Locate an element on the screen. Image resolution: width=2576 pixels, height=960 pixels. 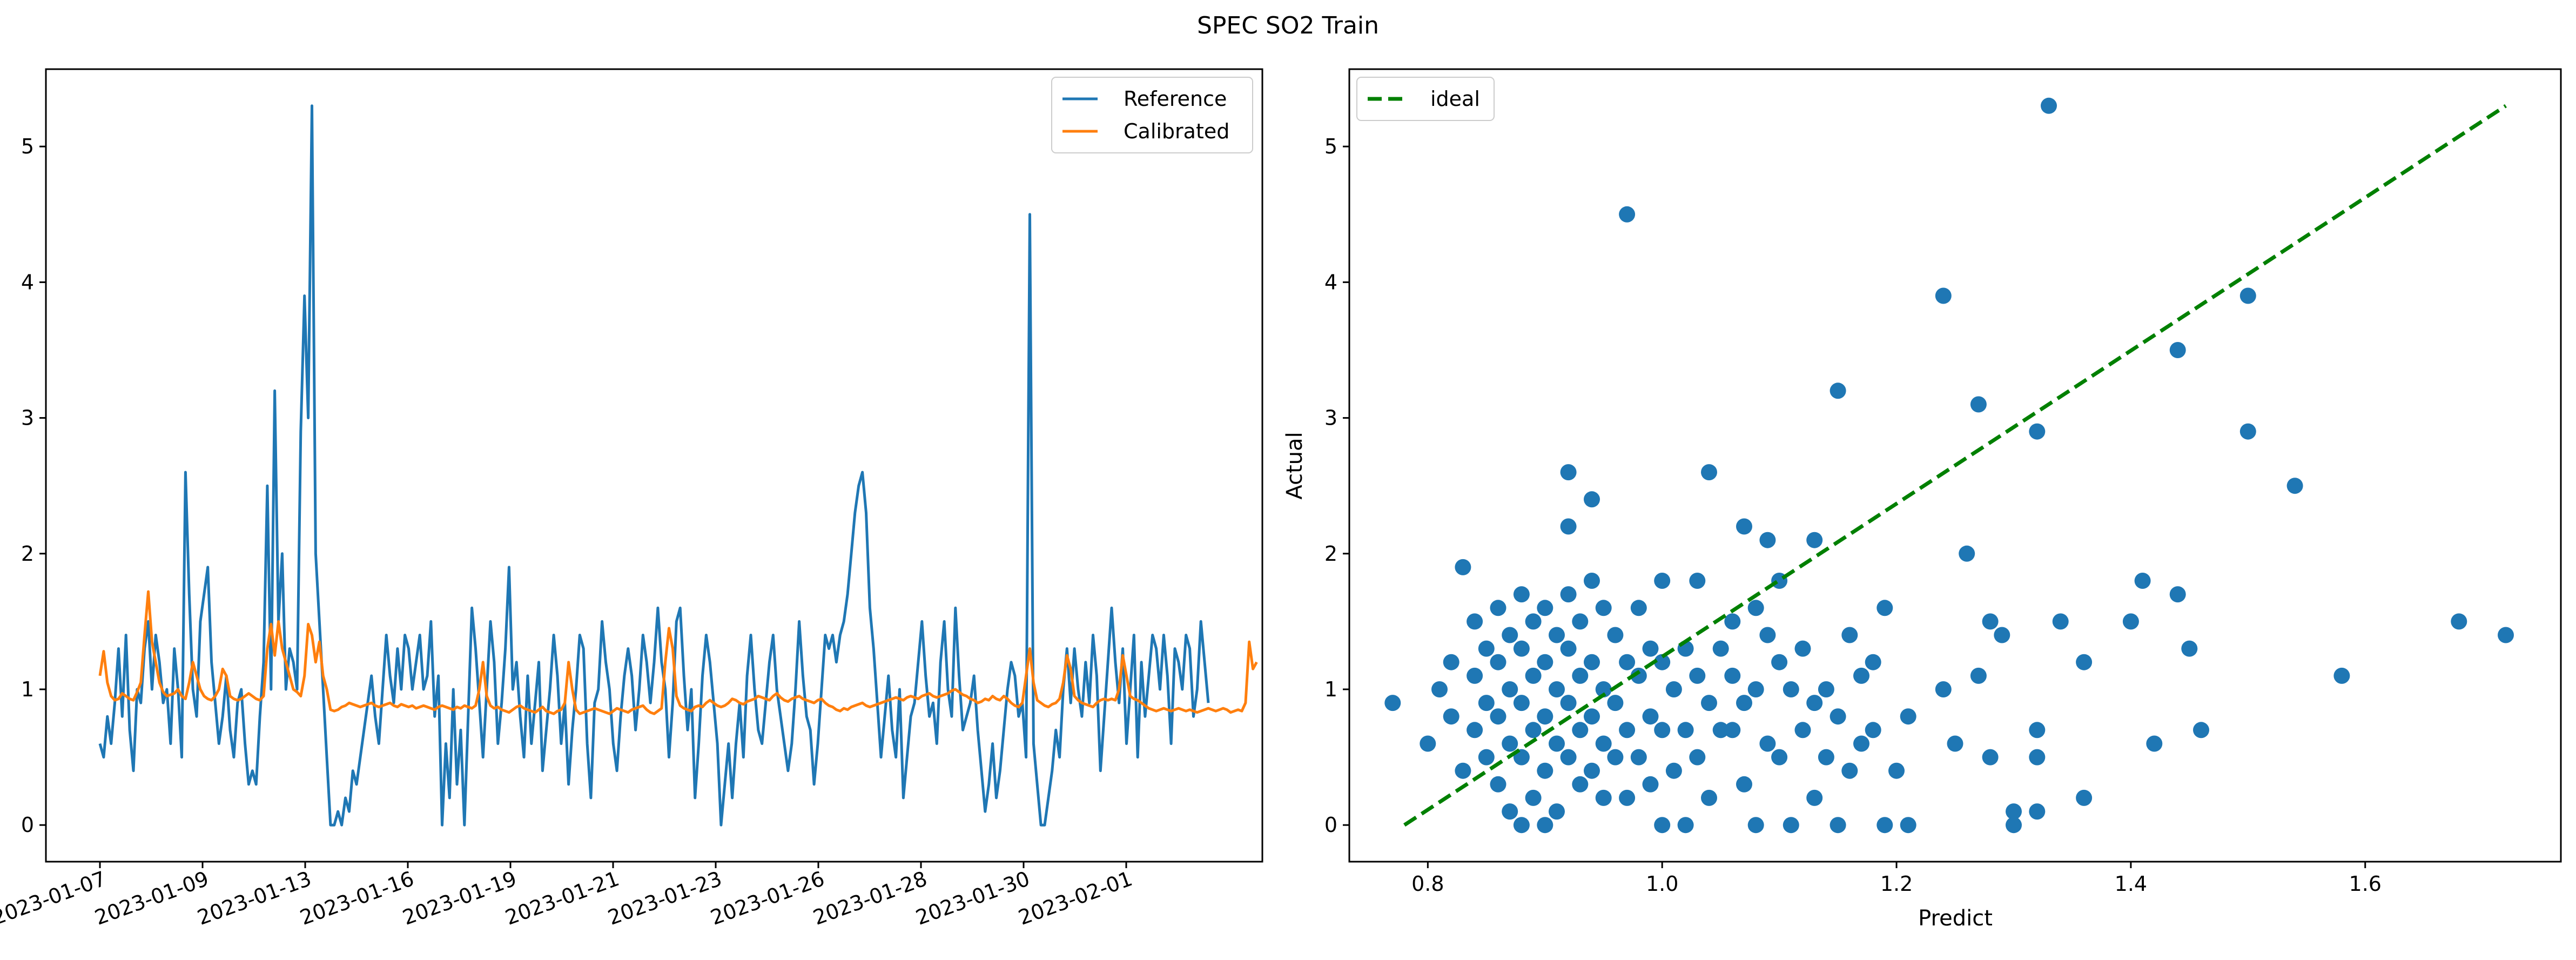
x-tick-label: 1.2 is located at coordinates (1896, 884).